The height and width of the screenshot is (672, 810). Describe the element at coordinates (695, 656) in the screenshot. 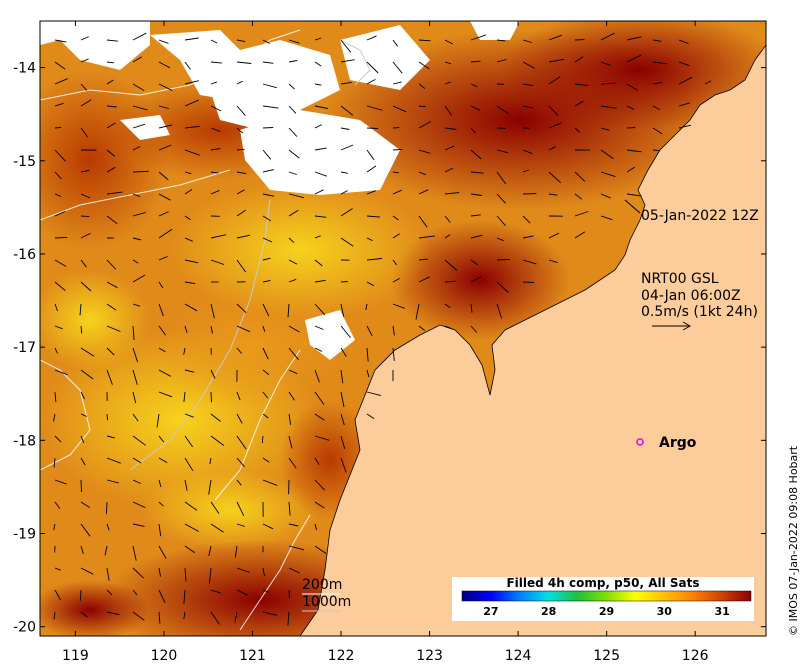

I see `lon-tick-label: 126` at that location.